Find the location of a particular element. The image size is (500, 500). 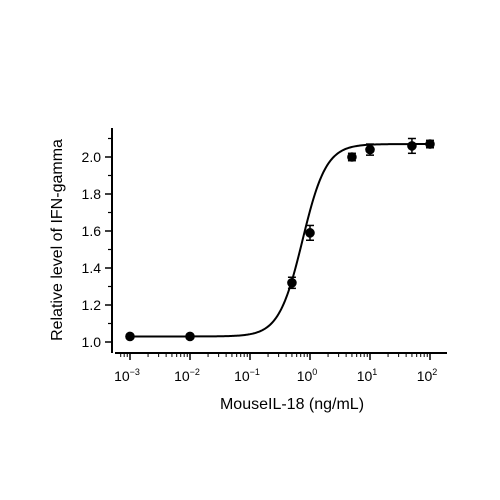

y-tick-label: 1.6 is located at coordinates (92, 231).